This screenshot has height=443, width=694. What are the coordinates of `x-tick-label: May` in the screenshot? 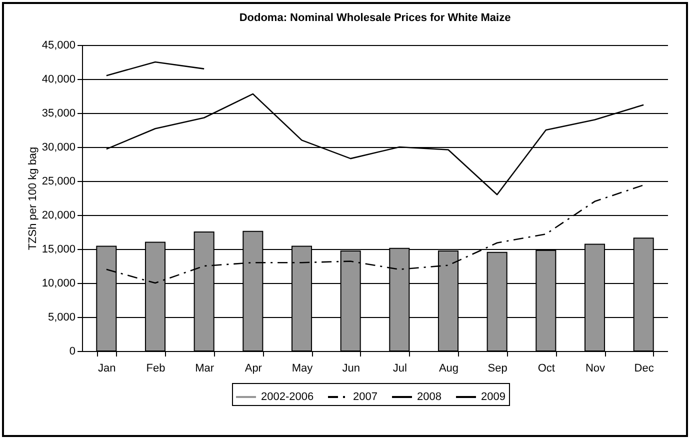 It's located at (303, 368).